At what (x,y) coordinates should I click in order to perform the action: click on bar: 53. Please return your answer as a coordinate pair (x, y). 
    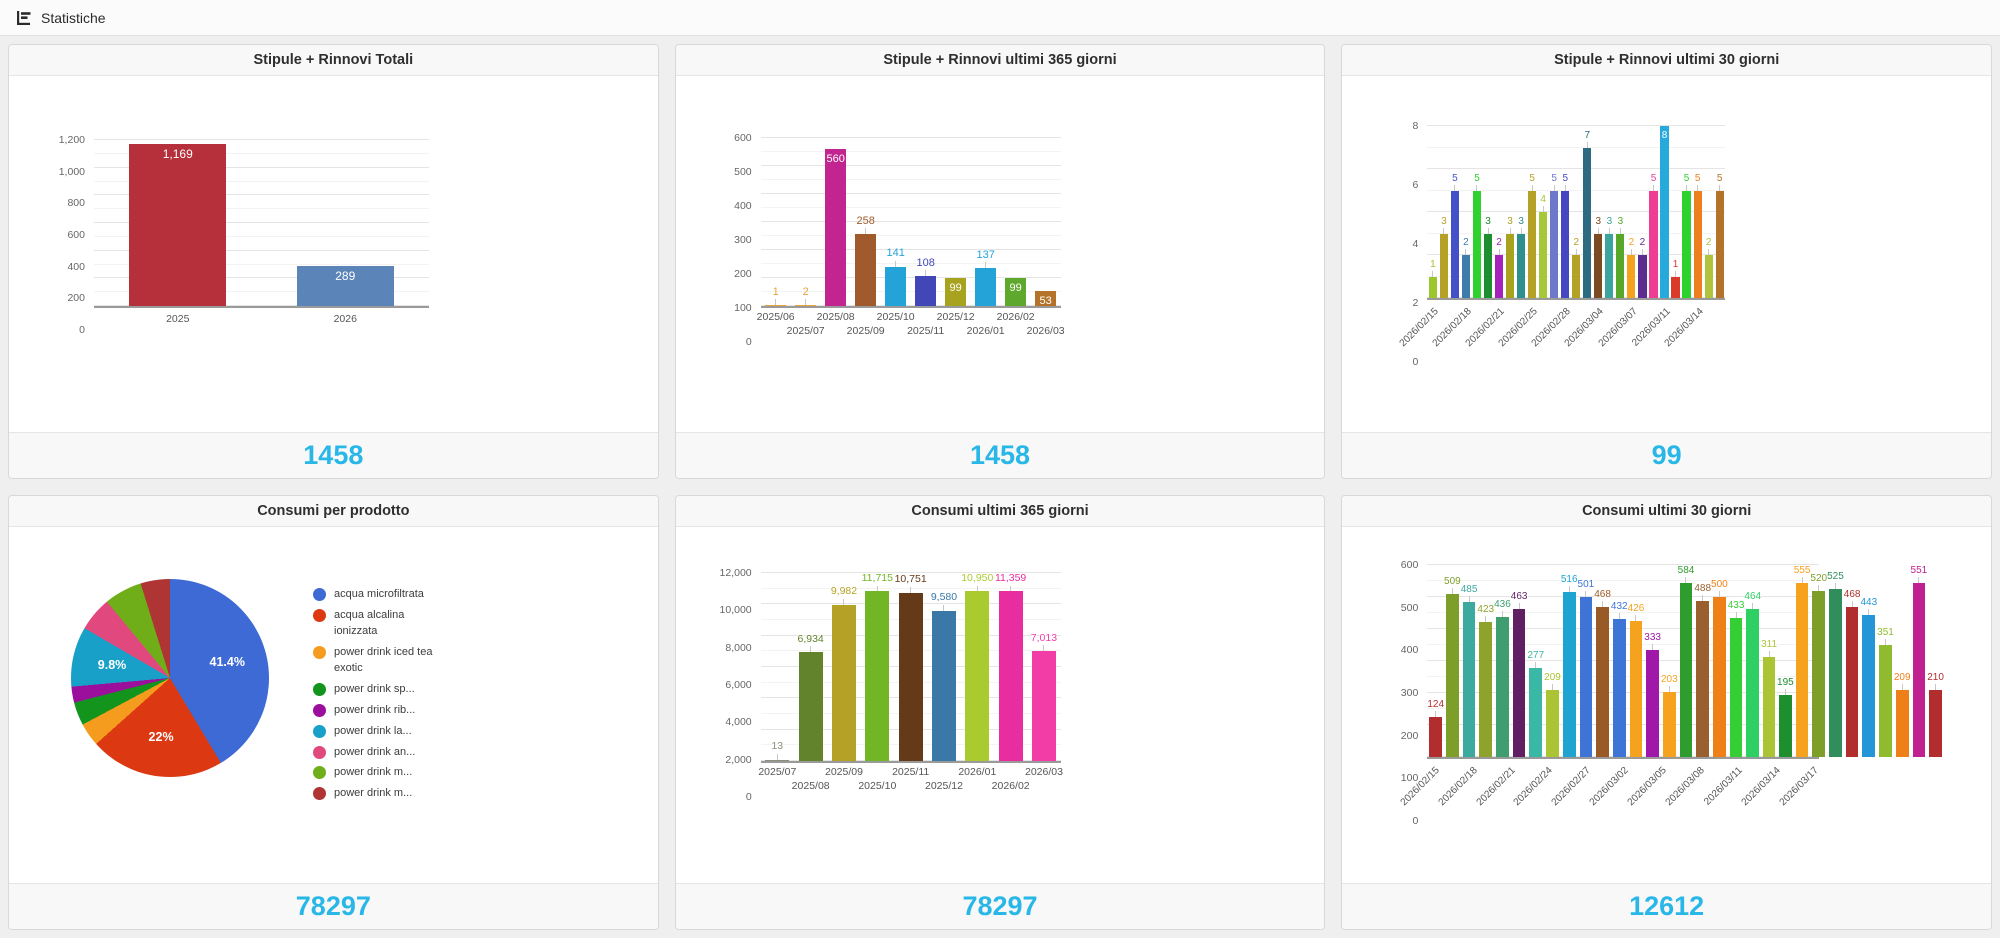
    Looking at the image, I should click on (1045, 299).